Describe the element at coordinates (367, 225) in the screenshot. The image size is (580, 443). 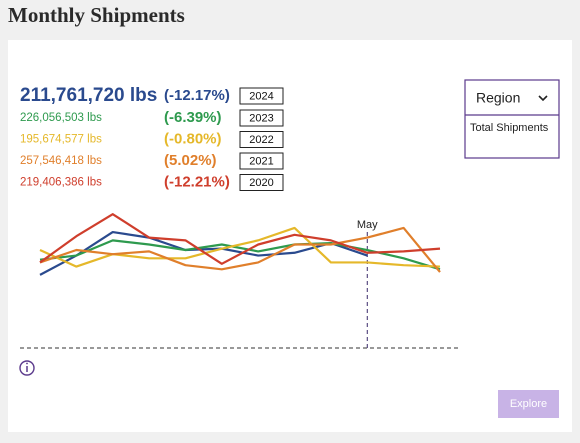
I see `category-label: May` at that location.